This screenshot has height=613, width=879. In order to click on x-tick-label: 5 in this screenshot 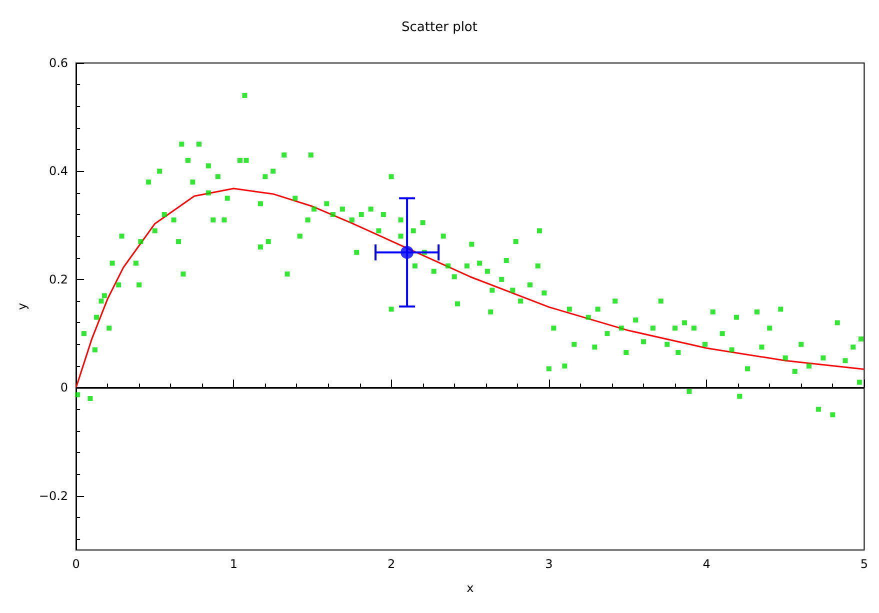, I will do `click(864, 564)`.